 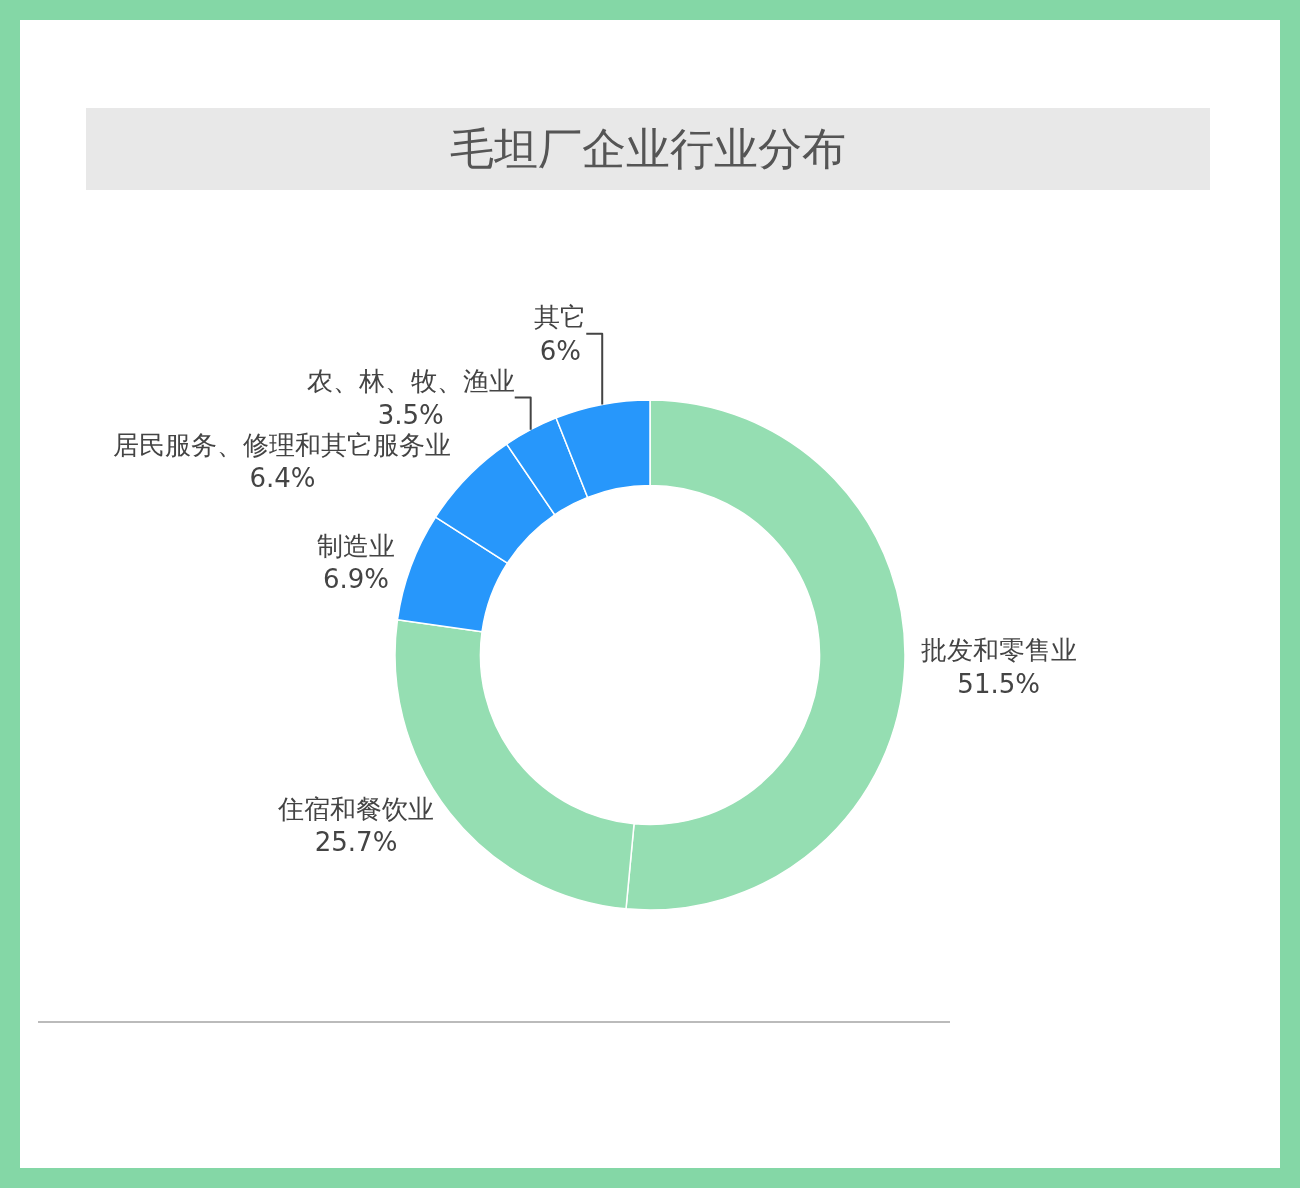 What do you see at coordinates (356, 808) in the screenshot?
I see `slice-label: 住宿和餐饮业` at bounding box center [356, 808].